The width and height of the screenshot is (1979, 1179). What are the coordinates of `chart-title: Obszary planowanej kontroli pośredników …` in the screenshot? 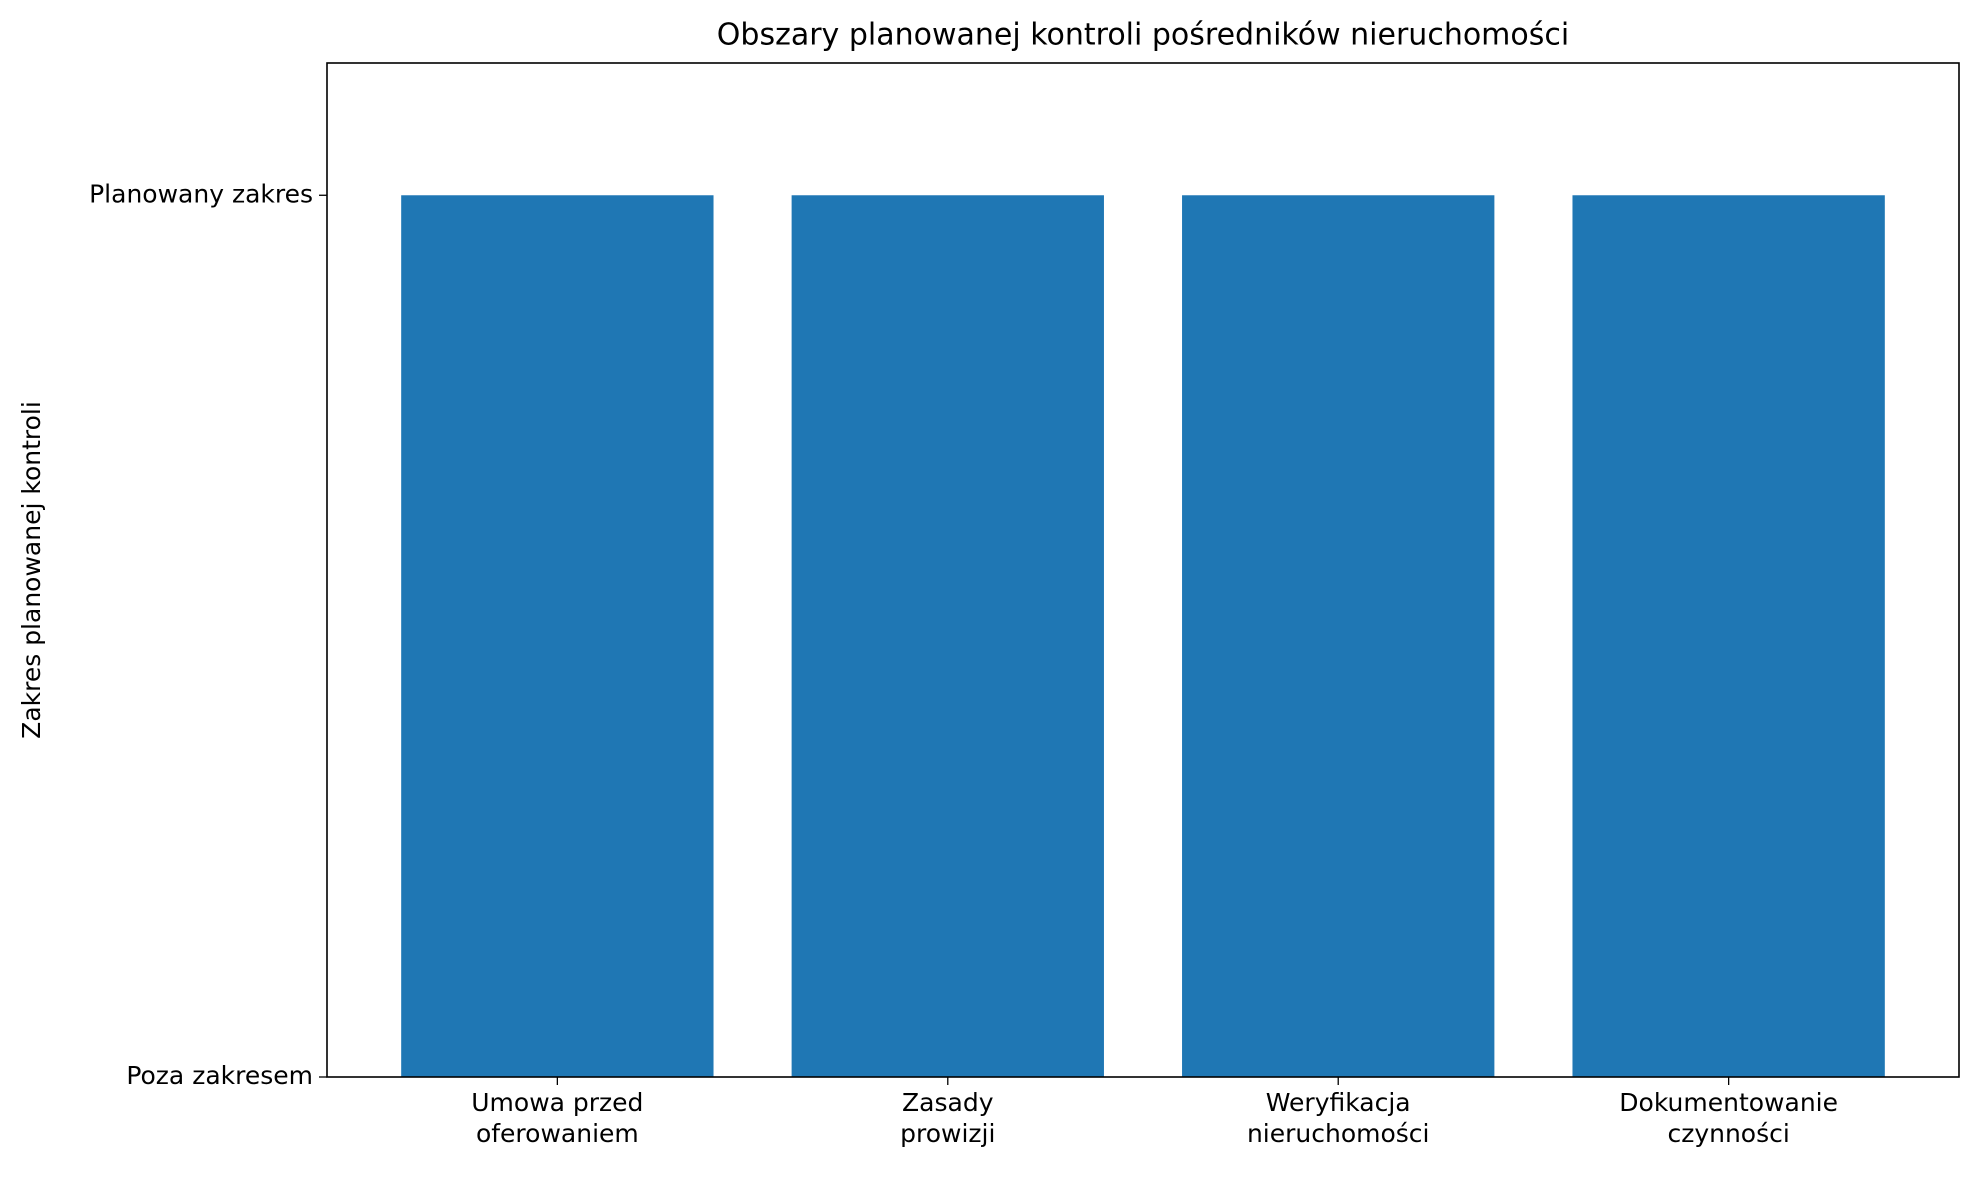 It's located at (1143, 35).